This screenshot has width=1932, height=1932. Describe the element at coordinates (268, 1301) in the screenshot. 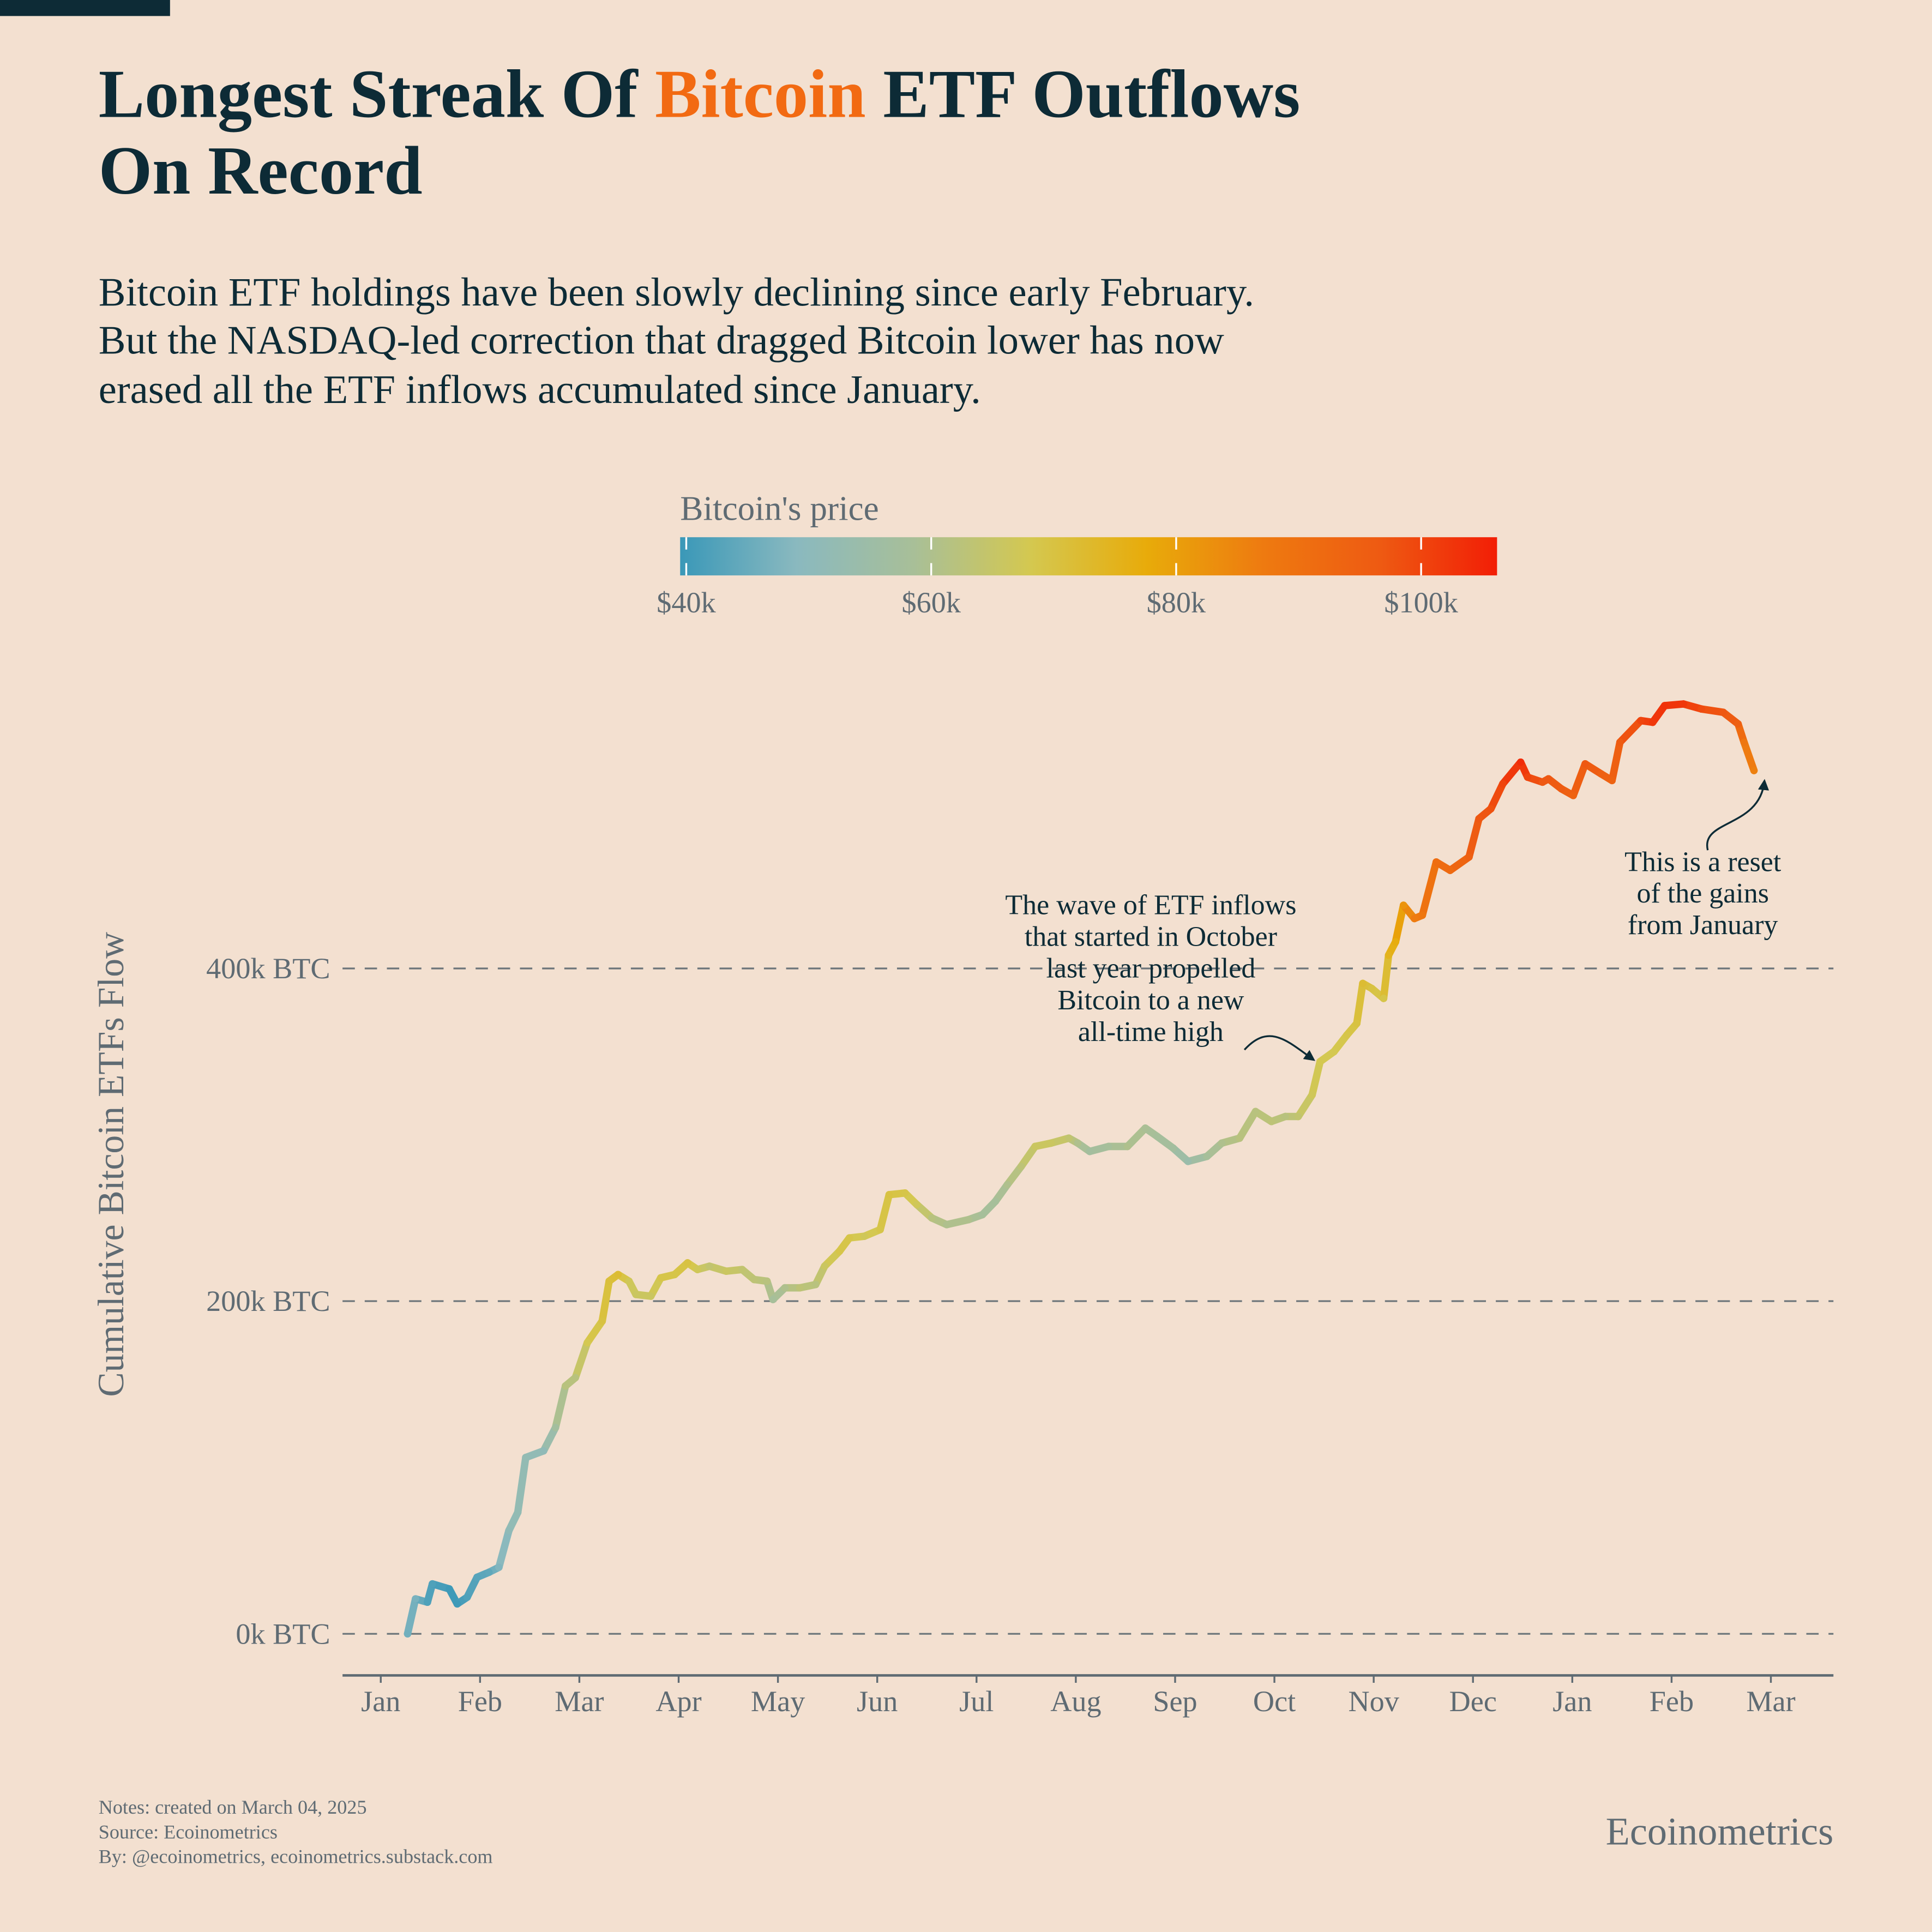

I see `y-tick-label: 200k BTC` at that location.